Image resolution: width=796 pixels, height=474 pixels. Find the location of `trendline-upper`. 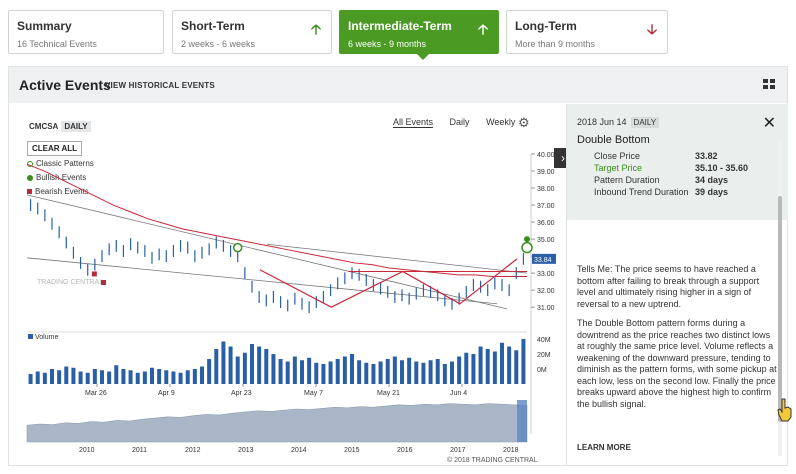

trendline-upper is located at coordinates (267, 252).